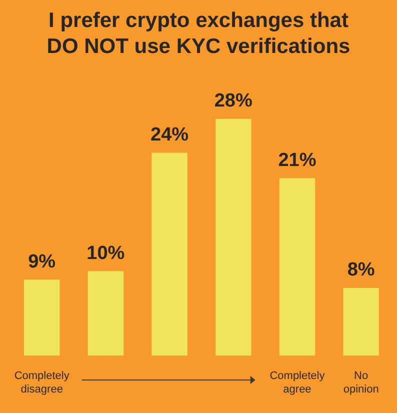  Describe the element at coordinates (42, 261) in the screenshot. I see `data-label: 9%` at that location.